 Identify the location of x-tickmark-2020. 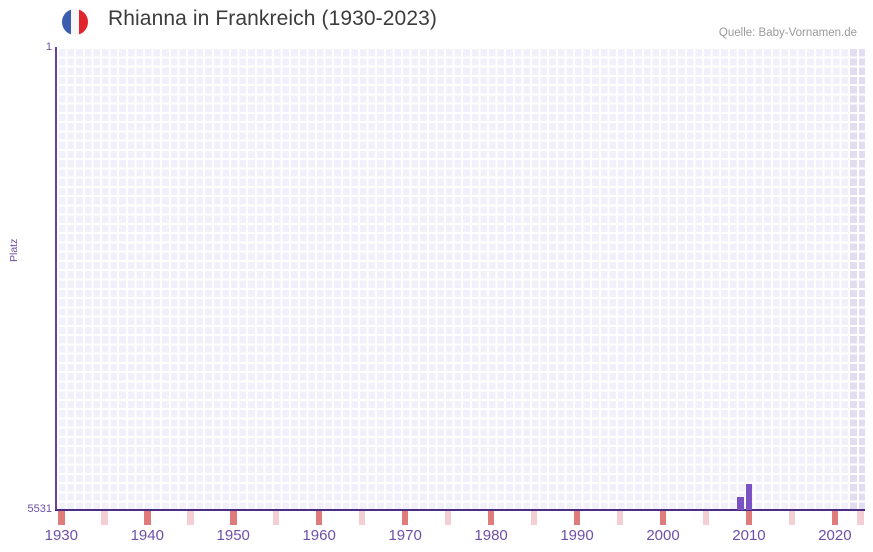
(835, 518).